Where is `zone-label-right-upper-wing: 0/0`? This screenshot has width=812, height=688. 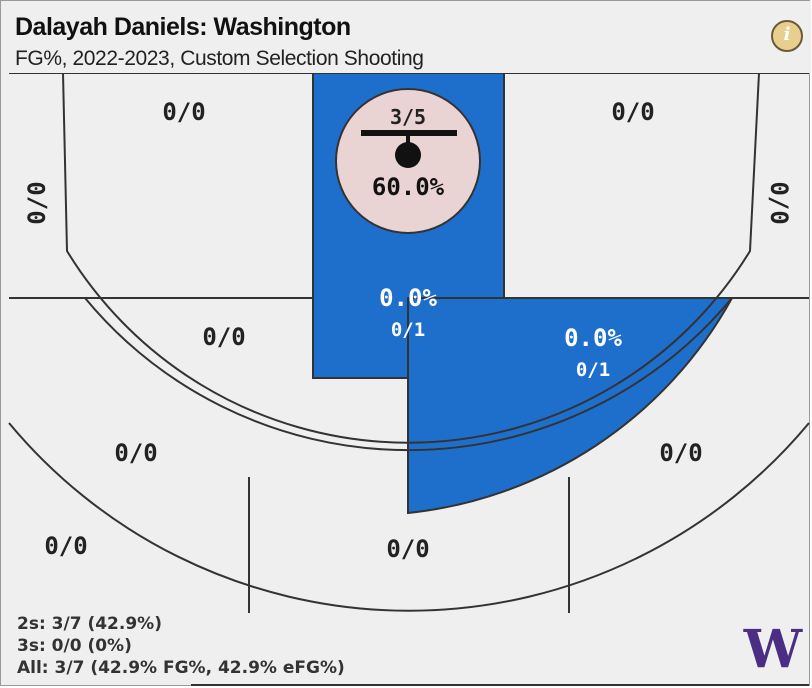
zone-label-right-upper-wing: 0/0 is located at coordinates (632, 112).